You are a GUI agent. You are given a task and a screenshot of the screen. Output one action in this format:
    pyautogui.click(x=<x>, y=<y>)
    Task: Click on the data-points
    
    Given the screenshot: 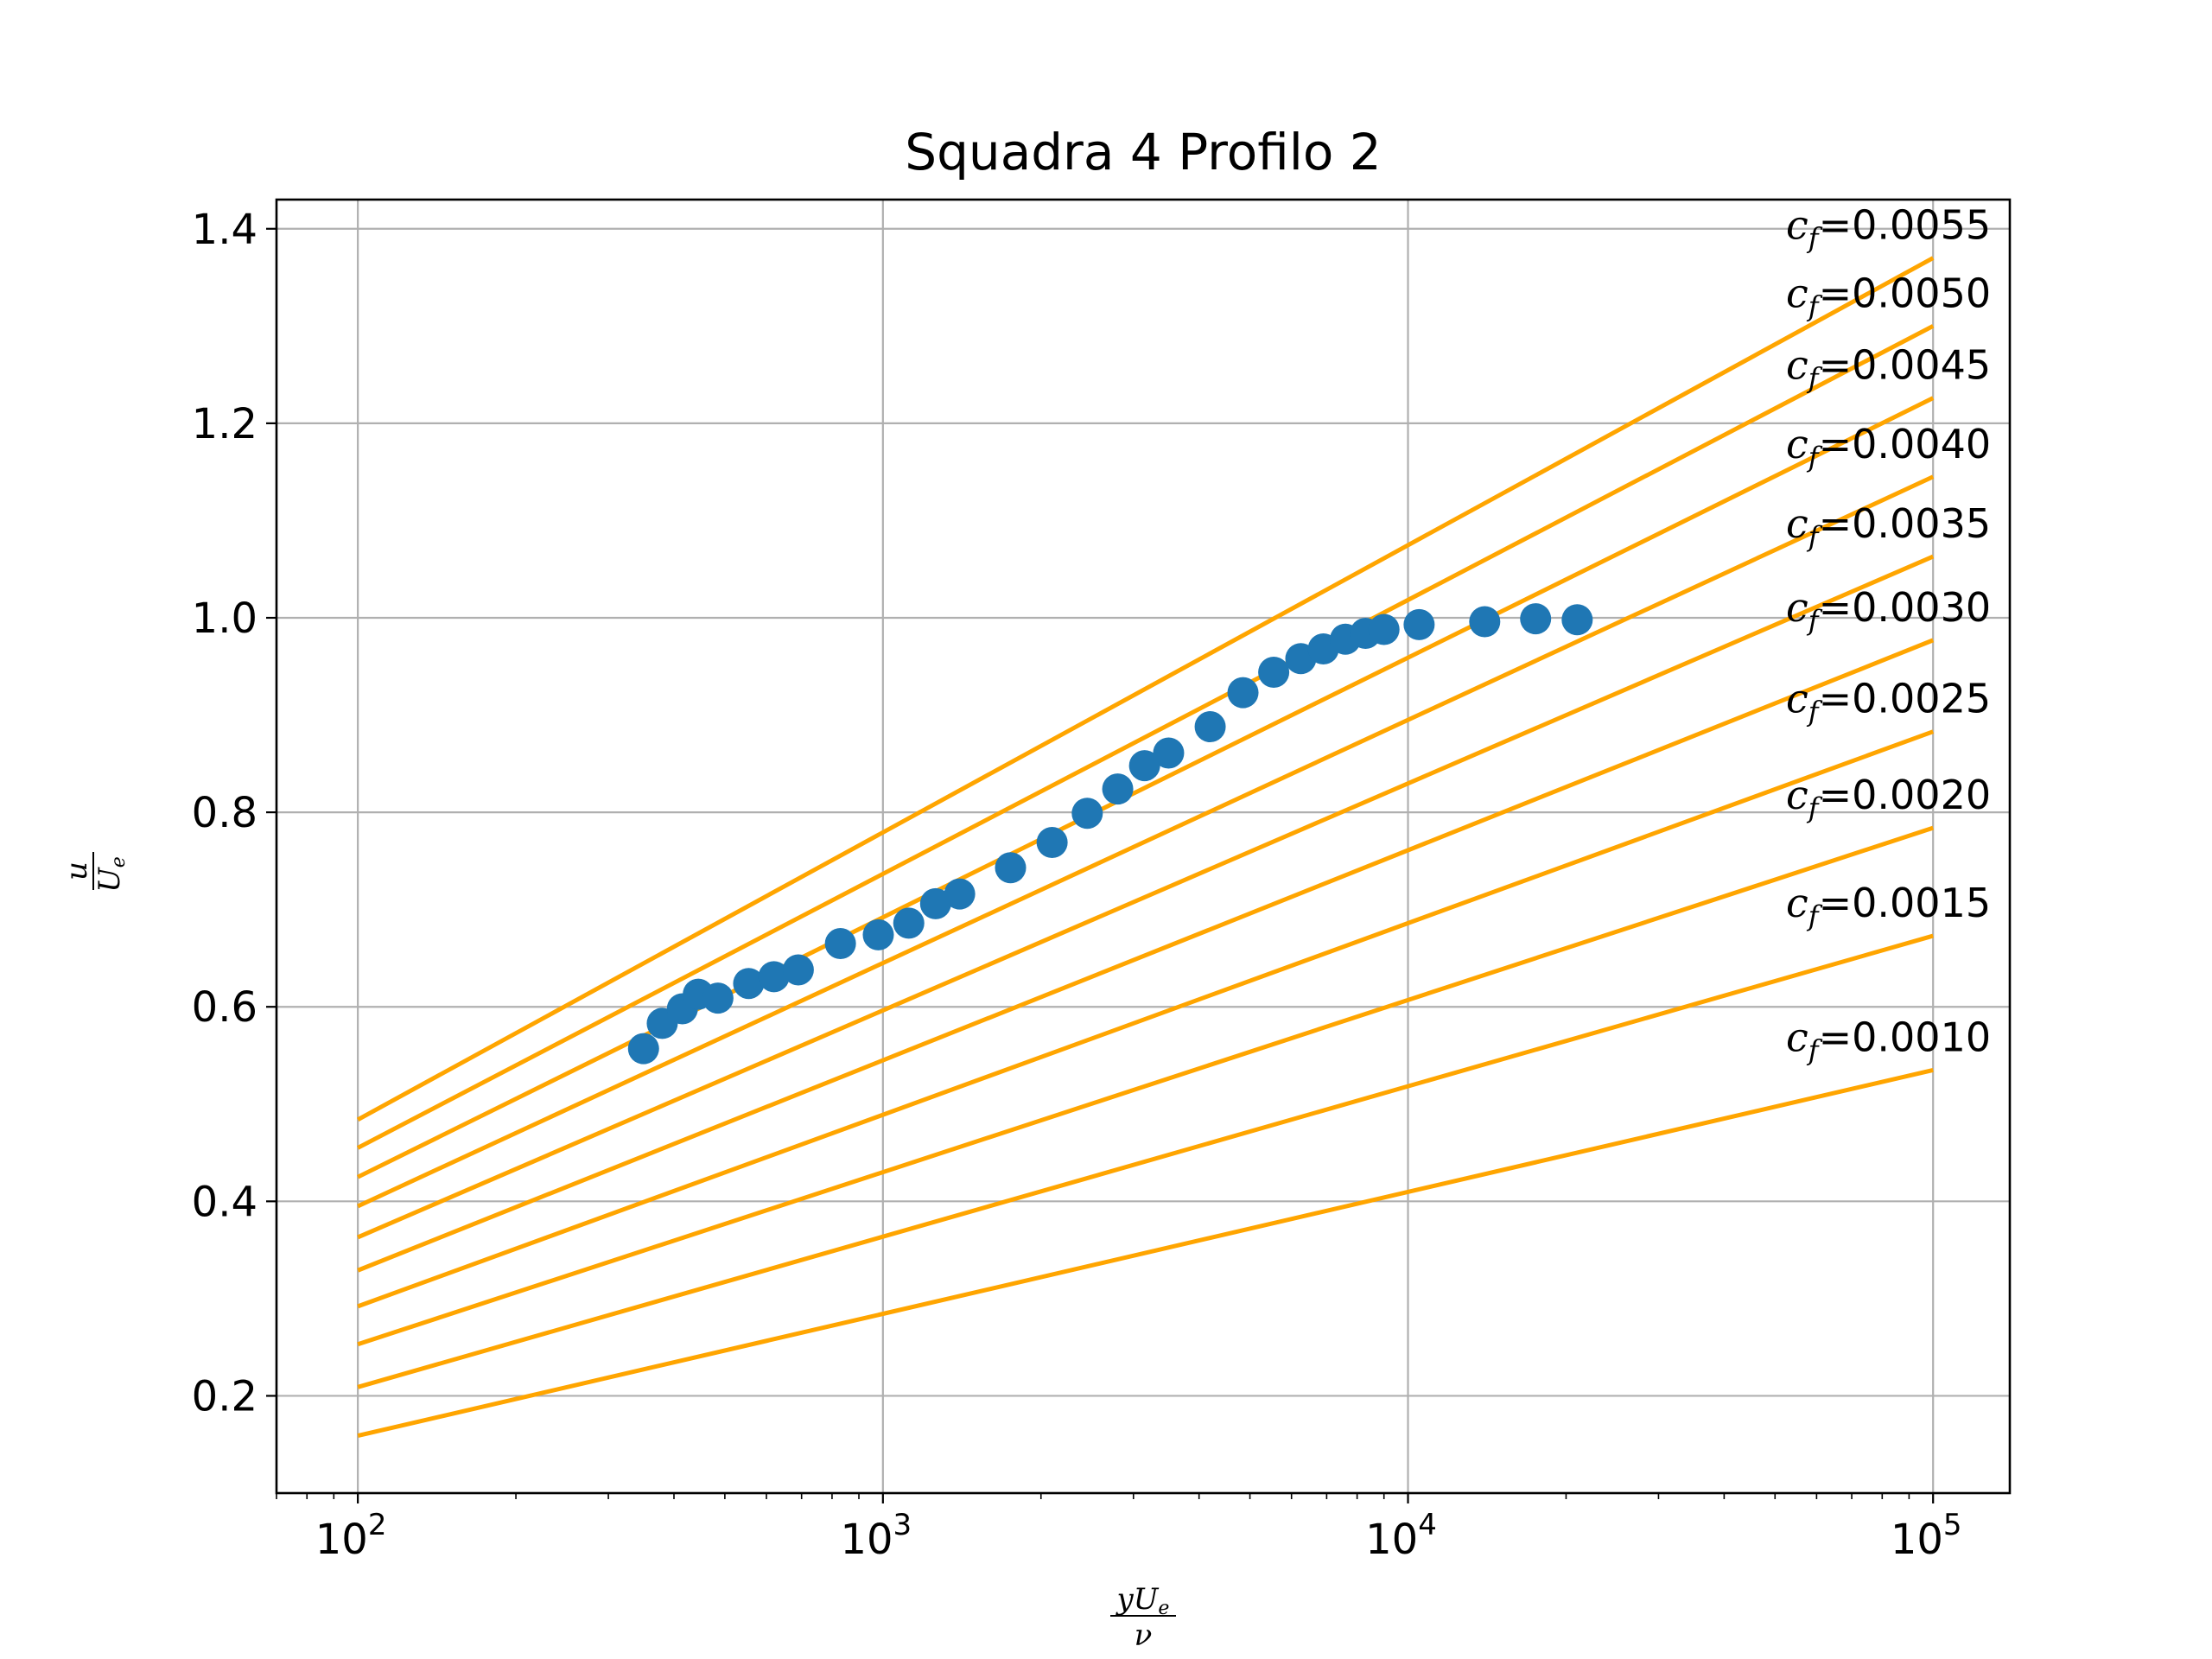 What is the action you would take?
    pyautogui.click(x=1110, y=834)
    